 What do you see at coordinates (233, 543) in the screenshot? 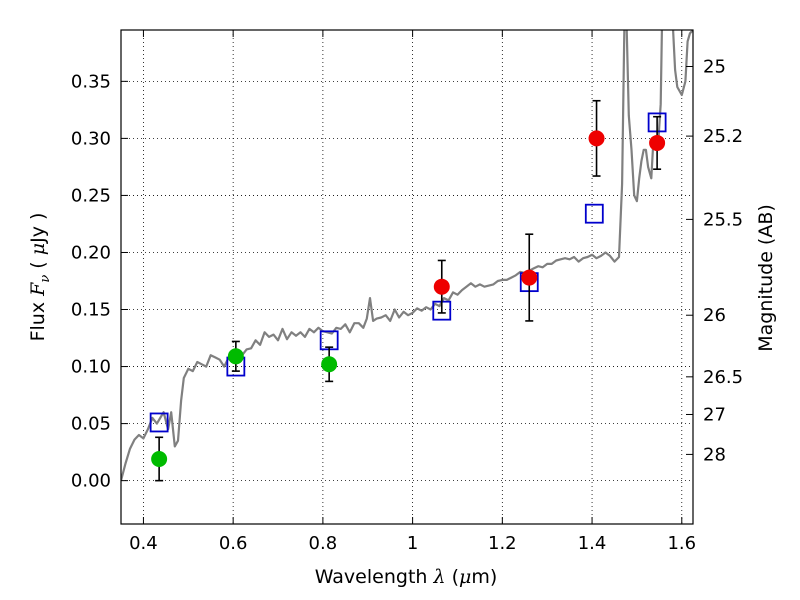
I see `x-tick-label: 0.6` at bounding box center [233, 543].